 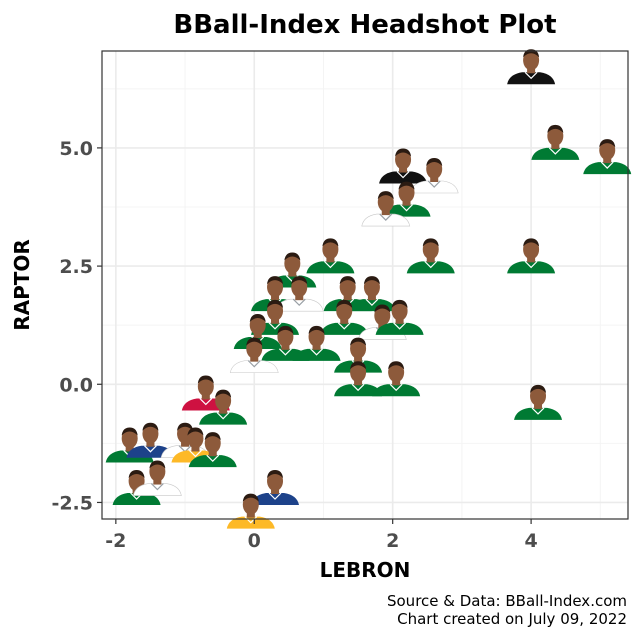 What do you see at coordinates (22, 285) in the screenshot?
I see `y-axis-title: RAPTOR` at bounding box center [22, 285].